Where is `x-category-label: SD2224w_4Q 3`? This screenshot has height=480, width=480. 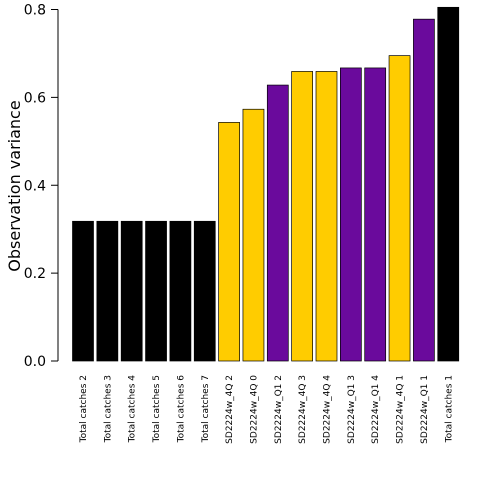 x-category-label: SD2224w_4Q 3 is located at coordinates (303, 409).